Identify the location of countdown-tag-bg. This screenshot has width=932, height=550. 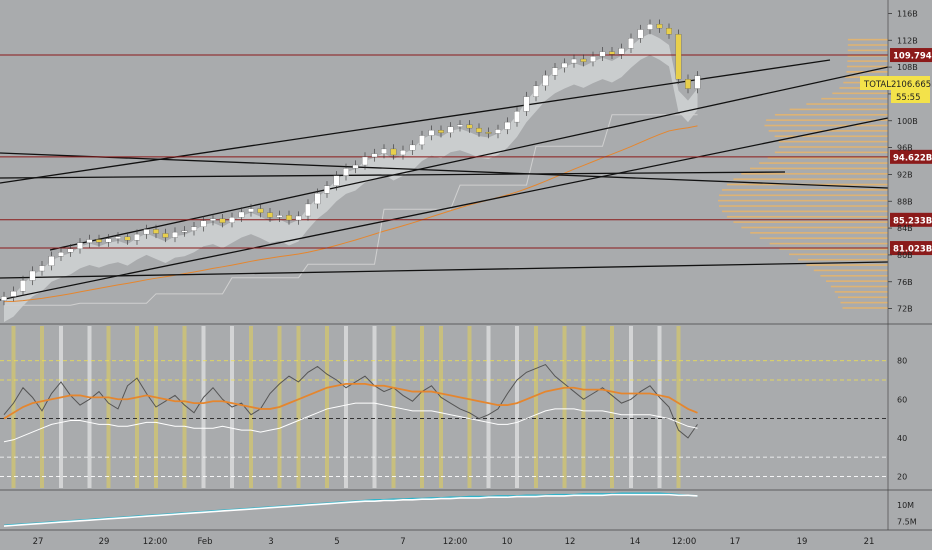
(910, 96).